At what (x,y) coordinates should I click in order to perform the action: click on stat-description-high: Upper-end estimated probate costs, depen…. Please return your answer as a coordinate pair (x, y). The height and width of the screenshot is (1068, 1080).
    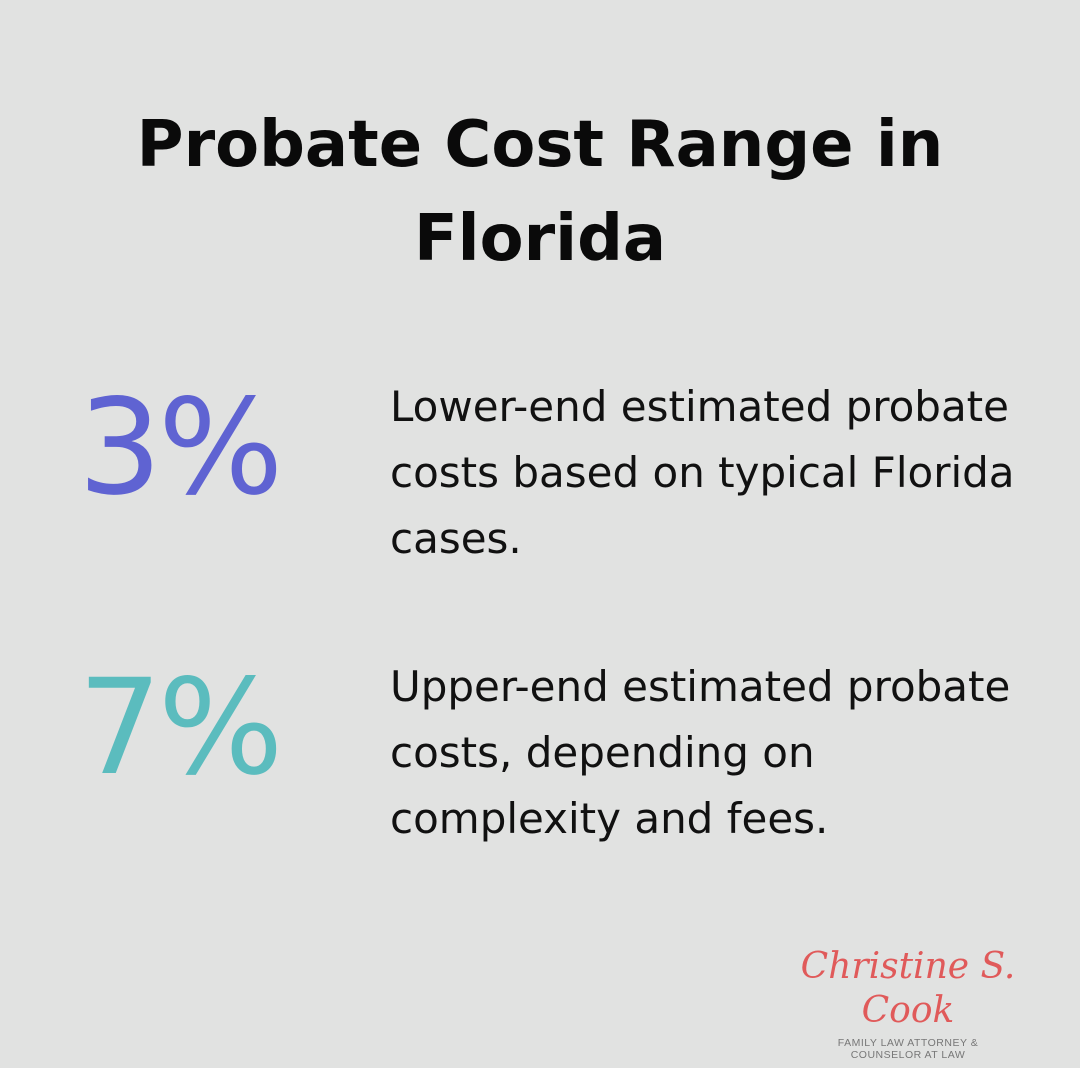
    Looking at the image, I should click on (700, 752).